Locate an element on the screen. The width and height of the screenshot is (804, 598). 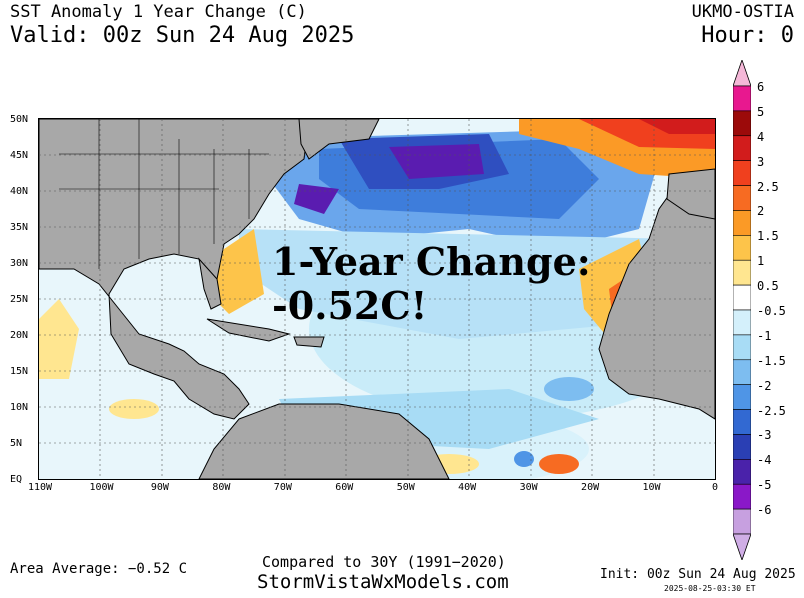
lat-label: 5N is located at coordinates (16, 443).